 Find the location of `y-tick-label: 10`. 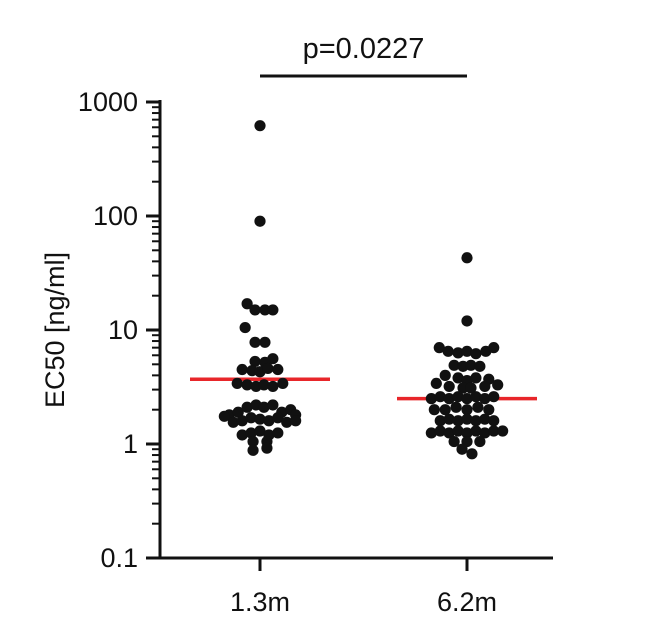

y-tick-label: 10 is located at coordinates (123, 330).